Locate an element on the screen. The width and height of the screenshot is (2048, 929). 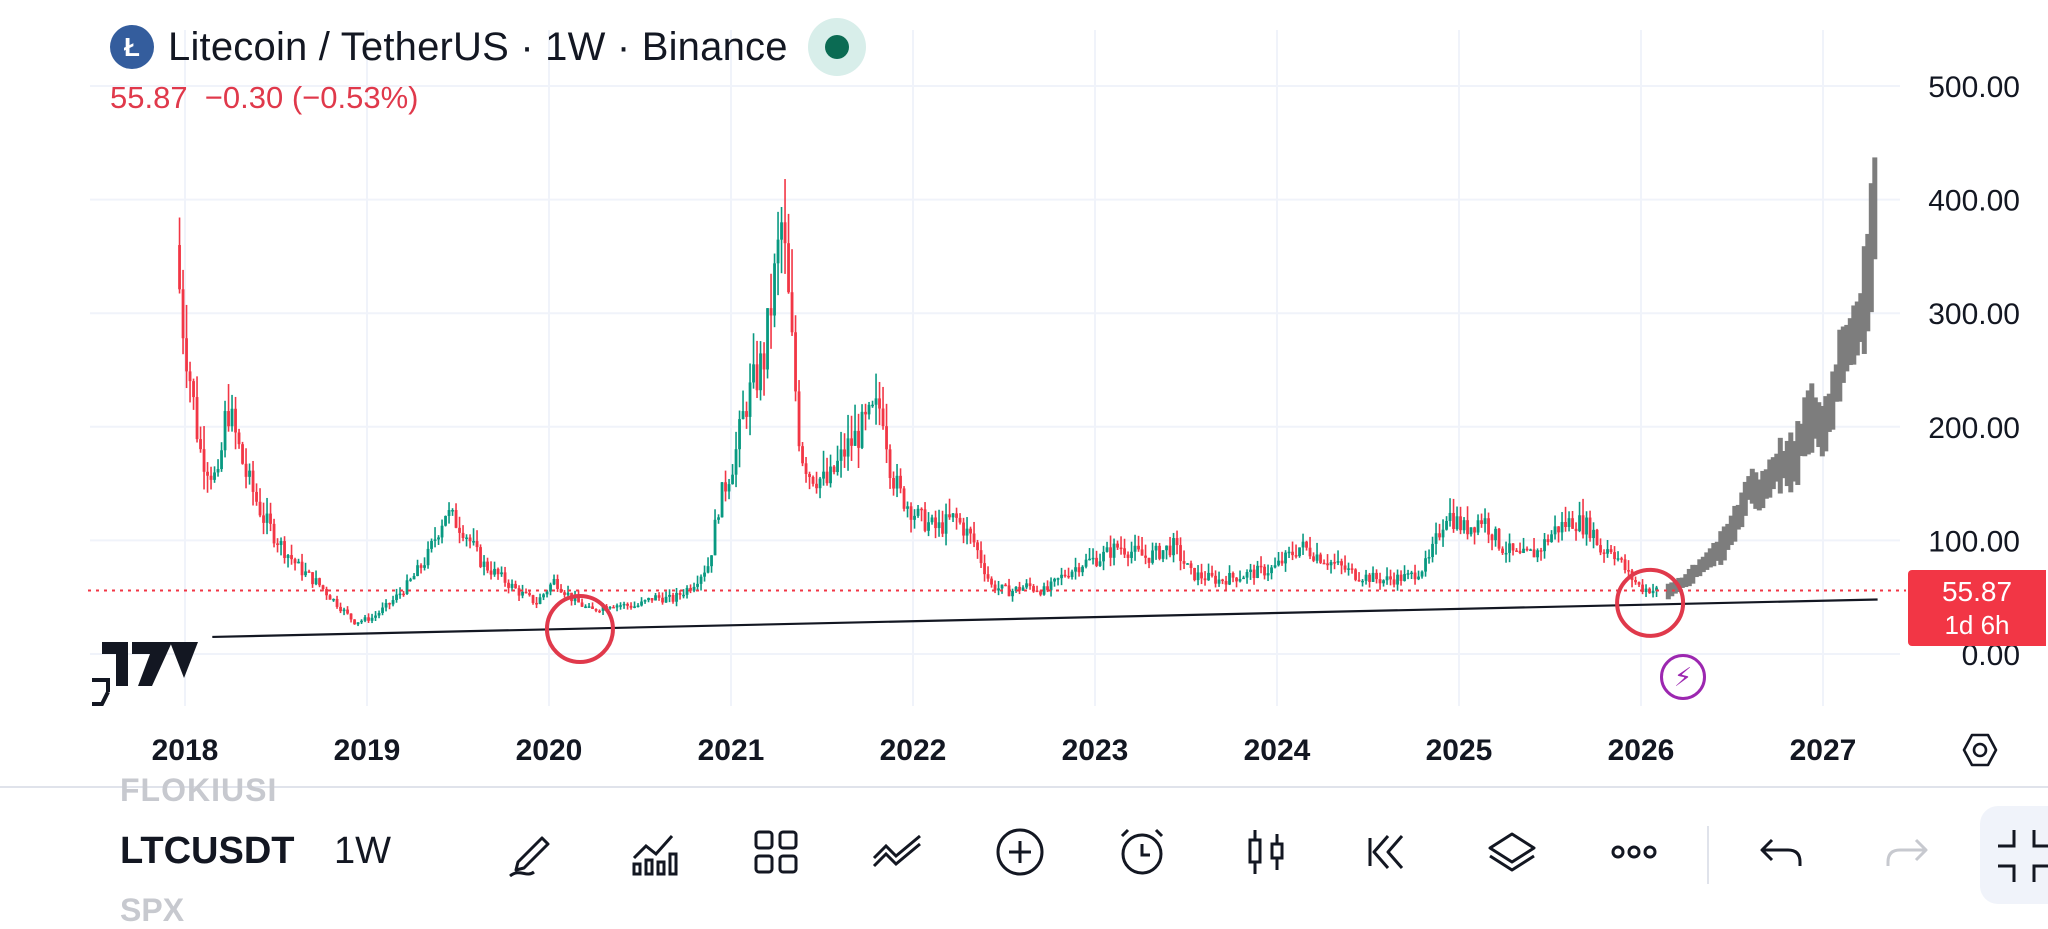
redo-icon is located at coordinates (1906, 852).